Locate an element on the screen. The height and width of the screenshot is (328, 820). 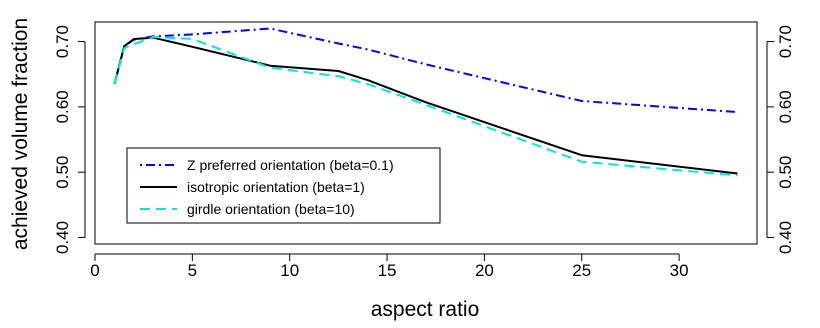
legend-box is located at coordinates (283, 185).